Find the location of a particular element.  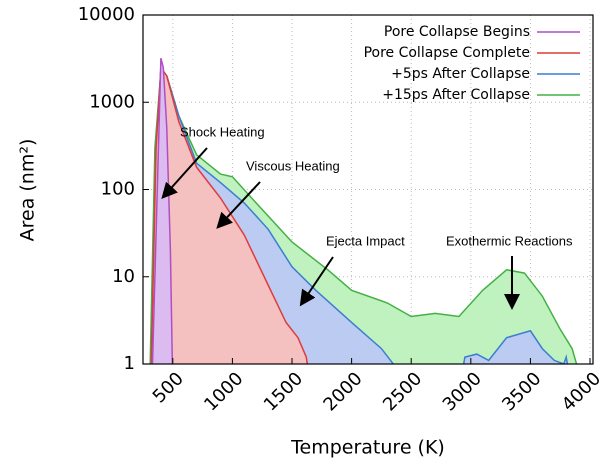

line is located at coordinates (162, 211).